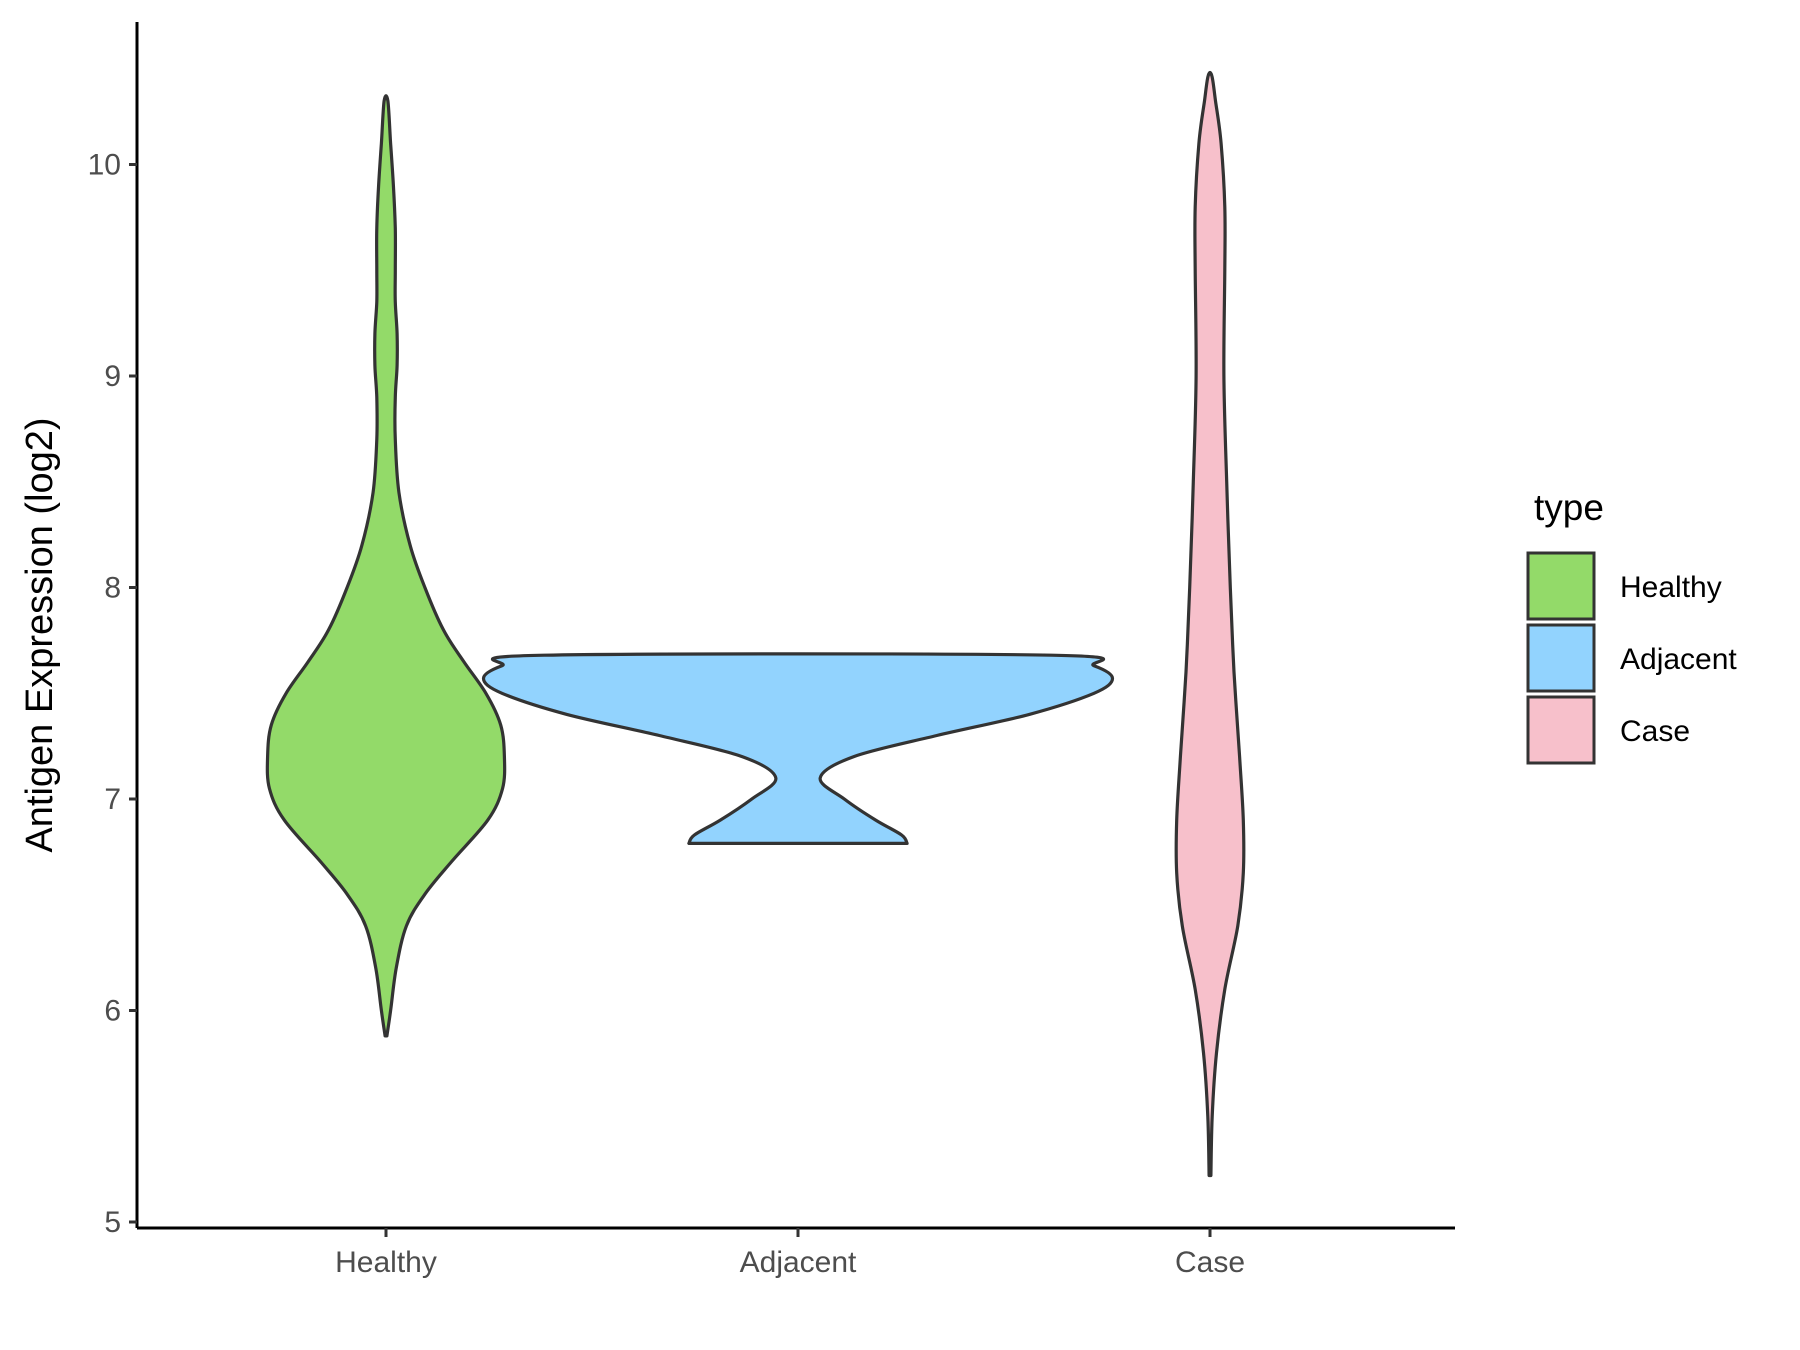 This screenshot has height=1350, width=1800. What do you see at coordinates (112, 1011) in the screenshot?
I see `y-tick-label: 6` at bounding box center [112, 1011].